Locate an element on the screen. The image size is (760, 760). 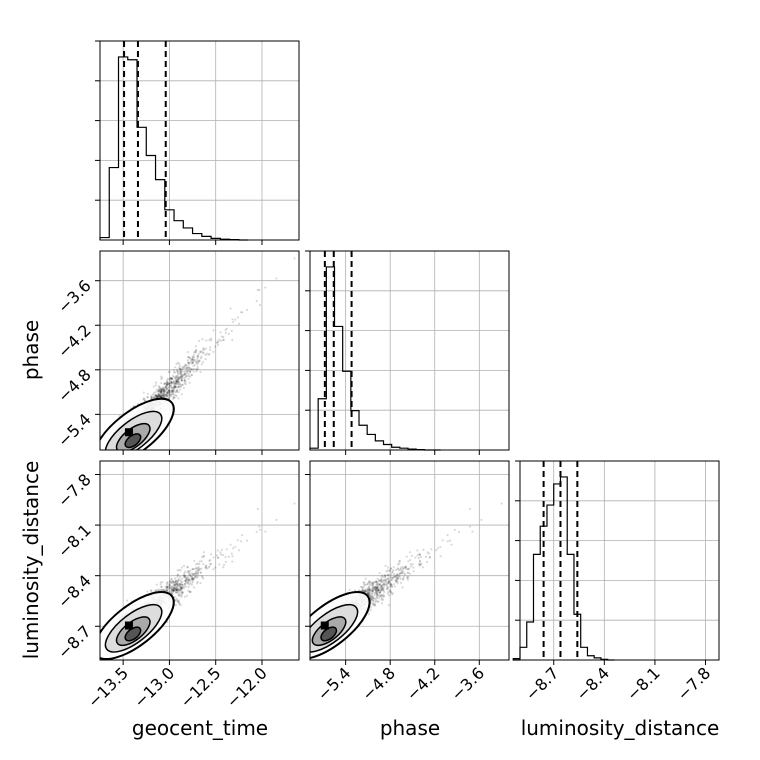
x-tick-label: −7.8 is located at coordinates (693, 683).